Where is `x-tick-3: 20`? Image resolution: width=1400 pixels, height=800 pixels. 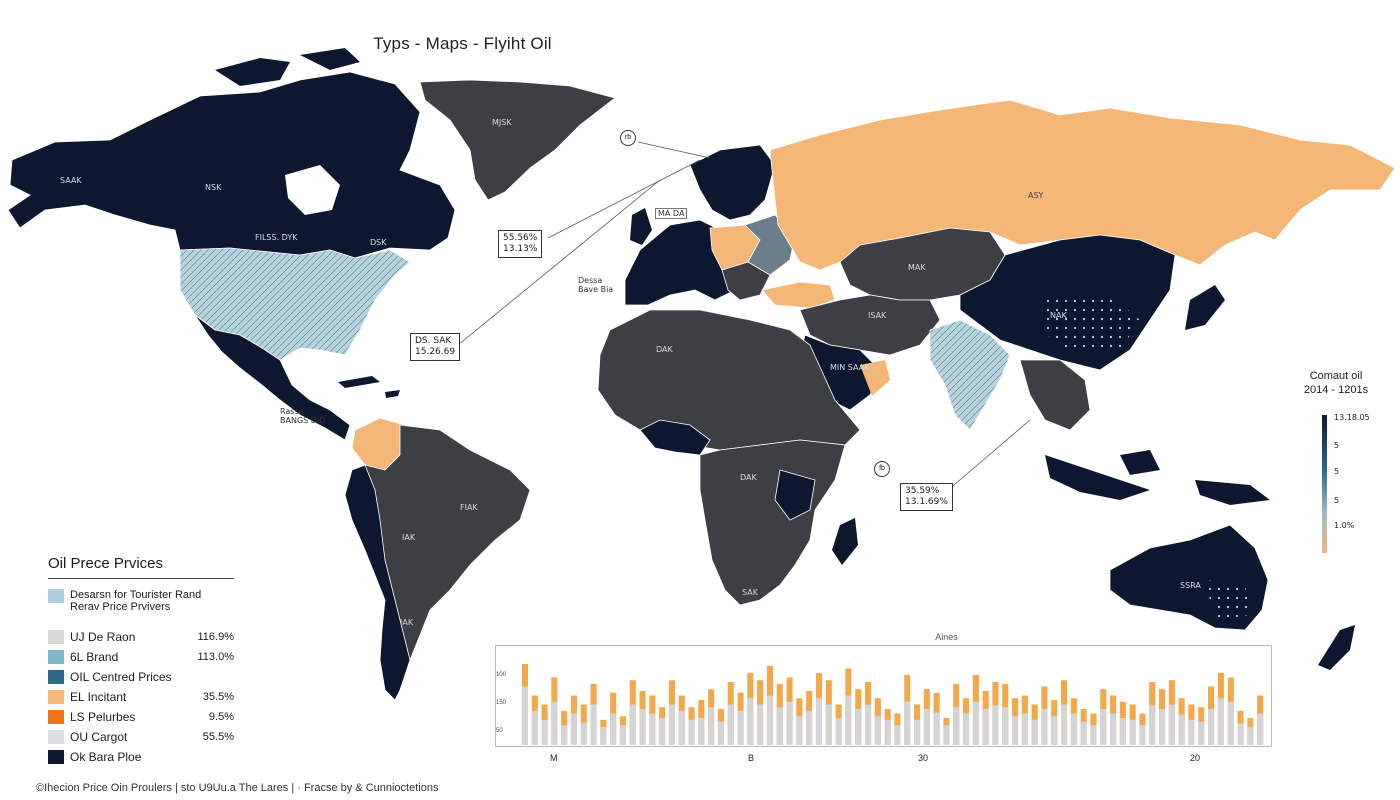
x-tick-3: 20 is located at coordinates (1195, 758).